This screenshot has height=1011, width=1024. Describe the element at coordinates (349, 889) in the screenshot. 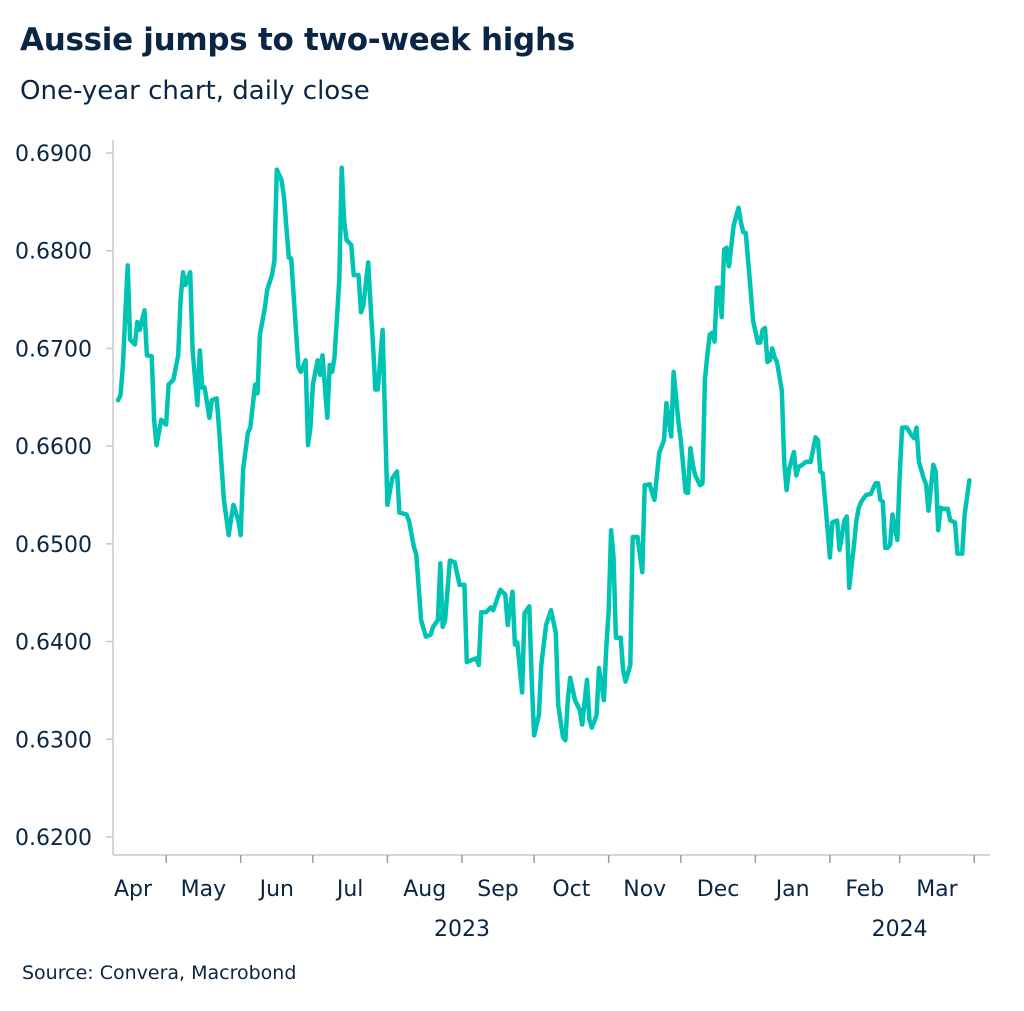

I see `x-tick-label: Jul` at that location.